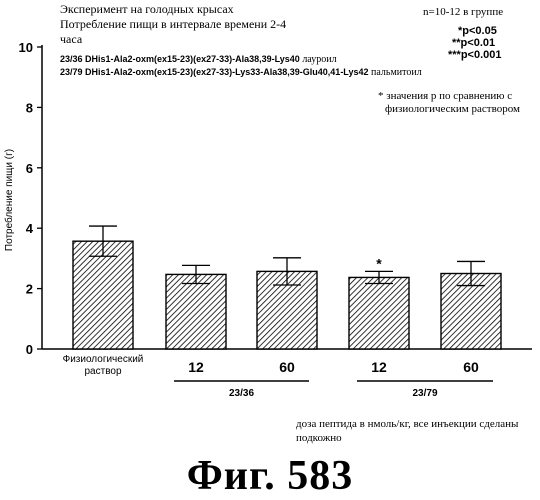 The height and width of the screenshot is (500, 540). Describe the element at coordinates (196, 367) in the screenshot. I see `category-label-1: 12` at that location.